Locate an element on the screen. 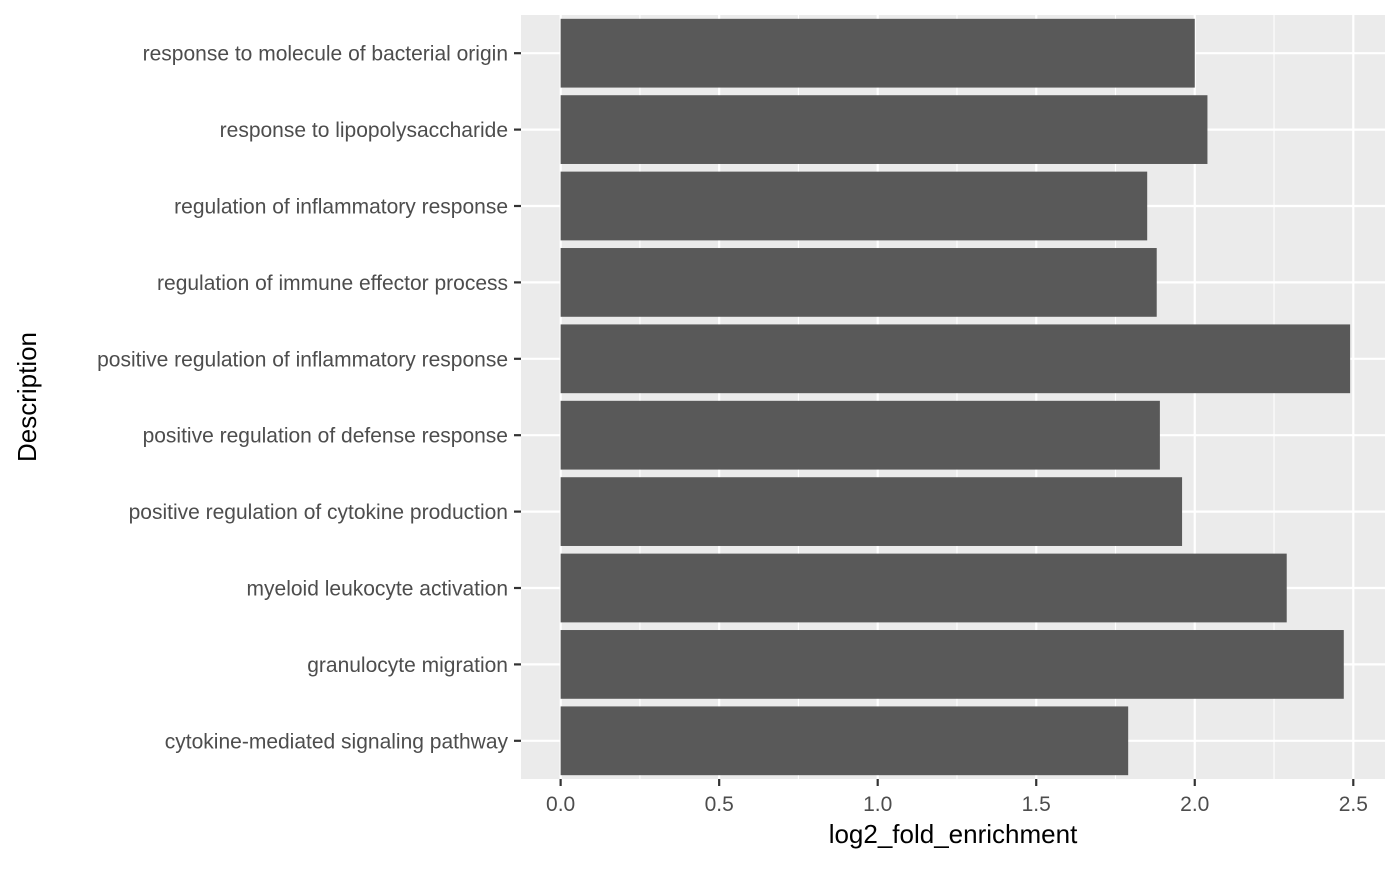 The height and width of the screenshot is (870, 1400). y-tick-label: response to molecule of bacterial origin is located at coordinates (325, 54).